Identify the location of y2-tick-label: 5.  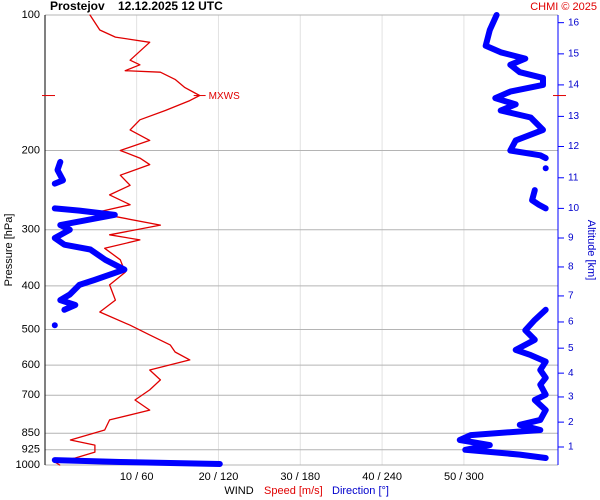
(571, 348).